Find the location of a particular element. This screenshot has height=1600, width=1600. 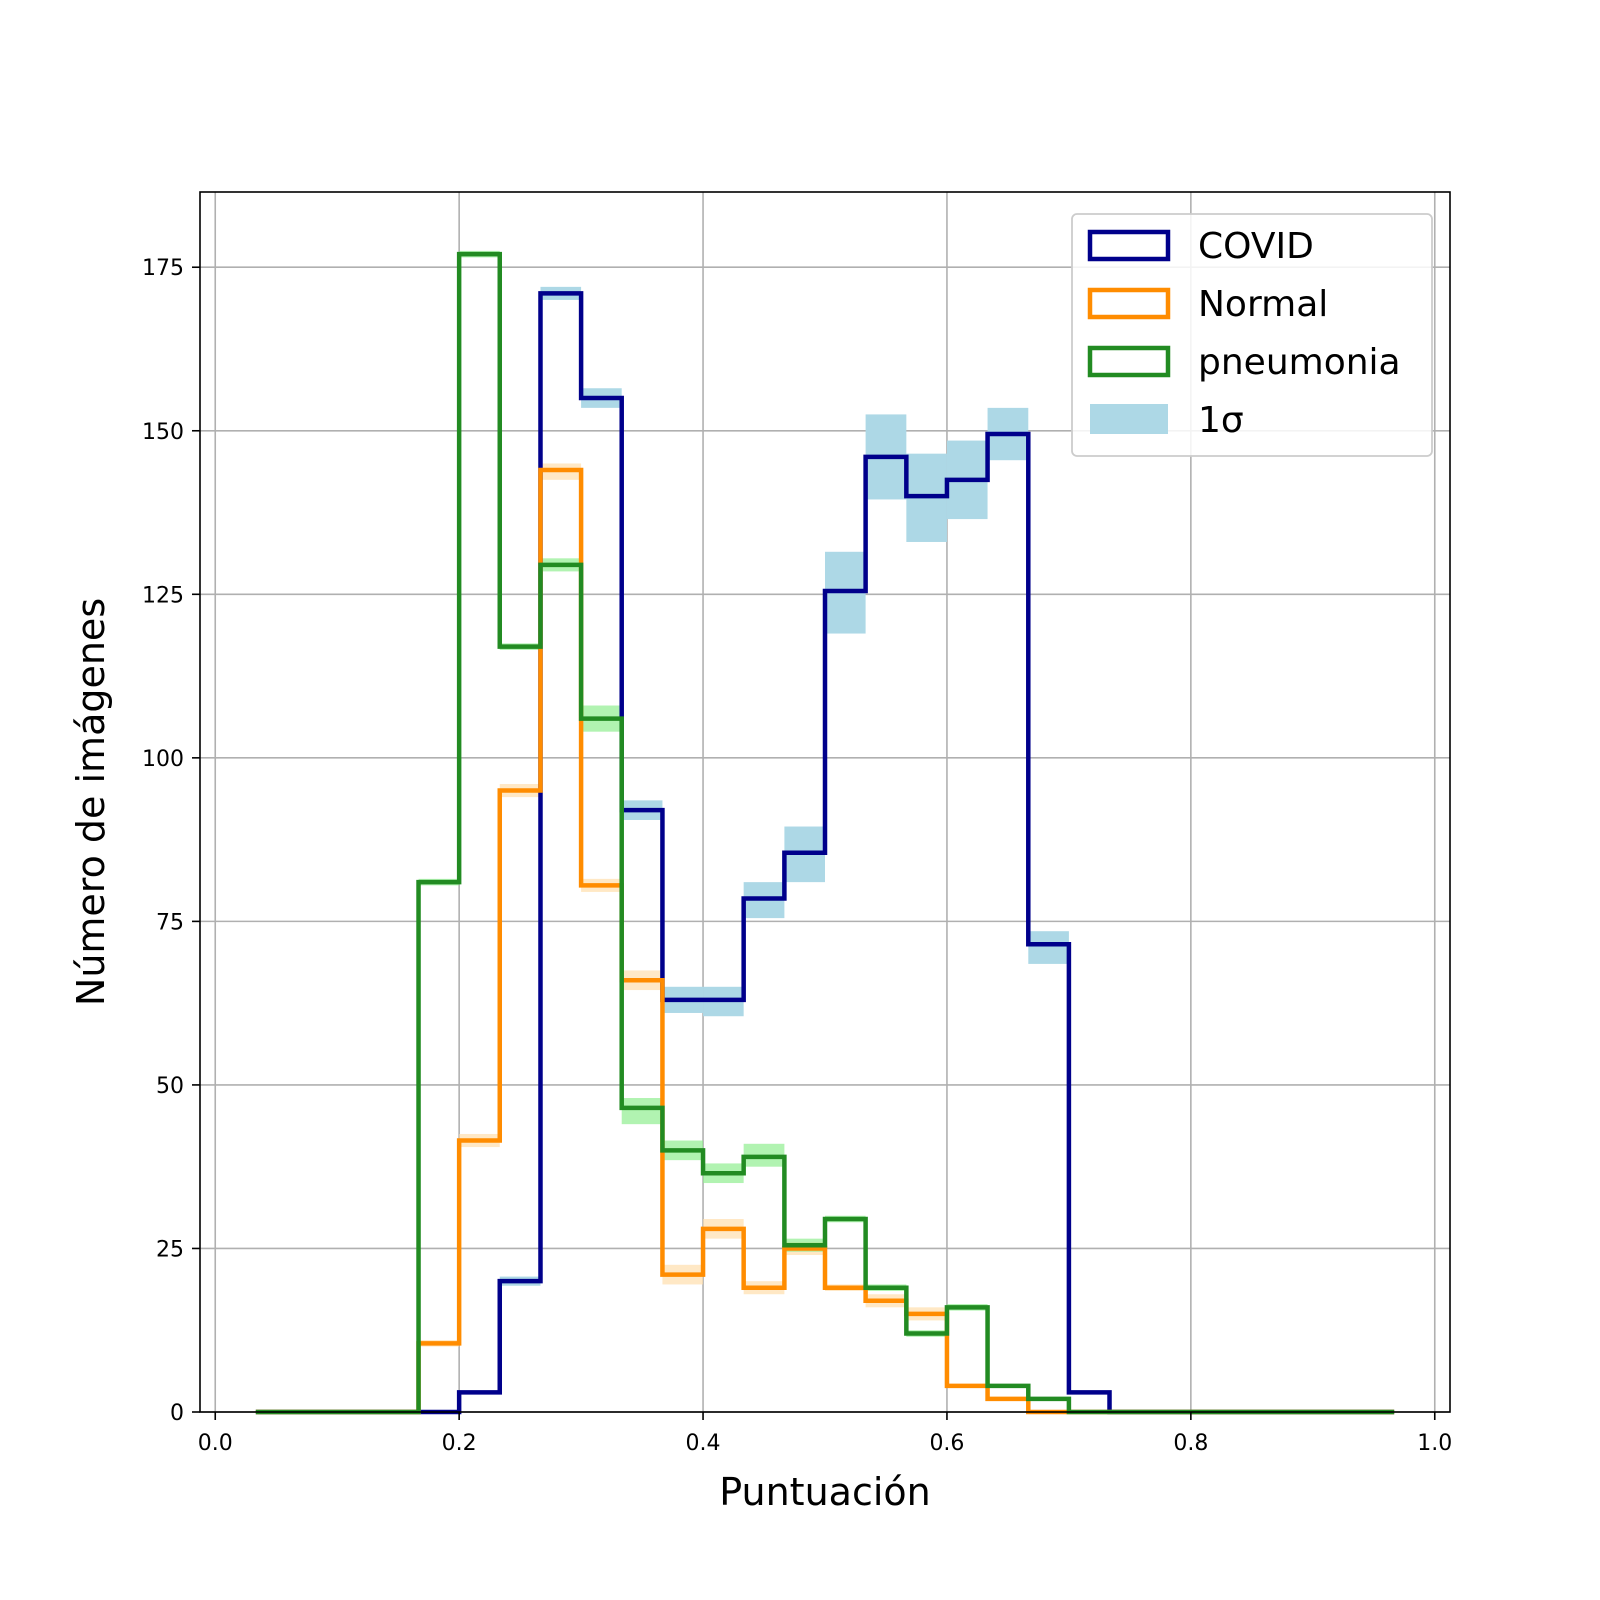

x-tick-label: 0.6 is located at coordinates (946, 1443).